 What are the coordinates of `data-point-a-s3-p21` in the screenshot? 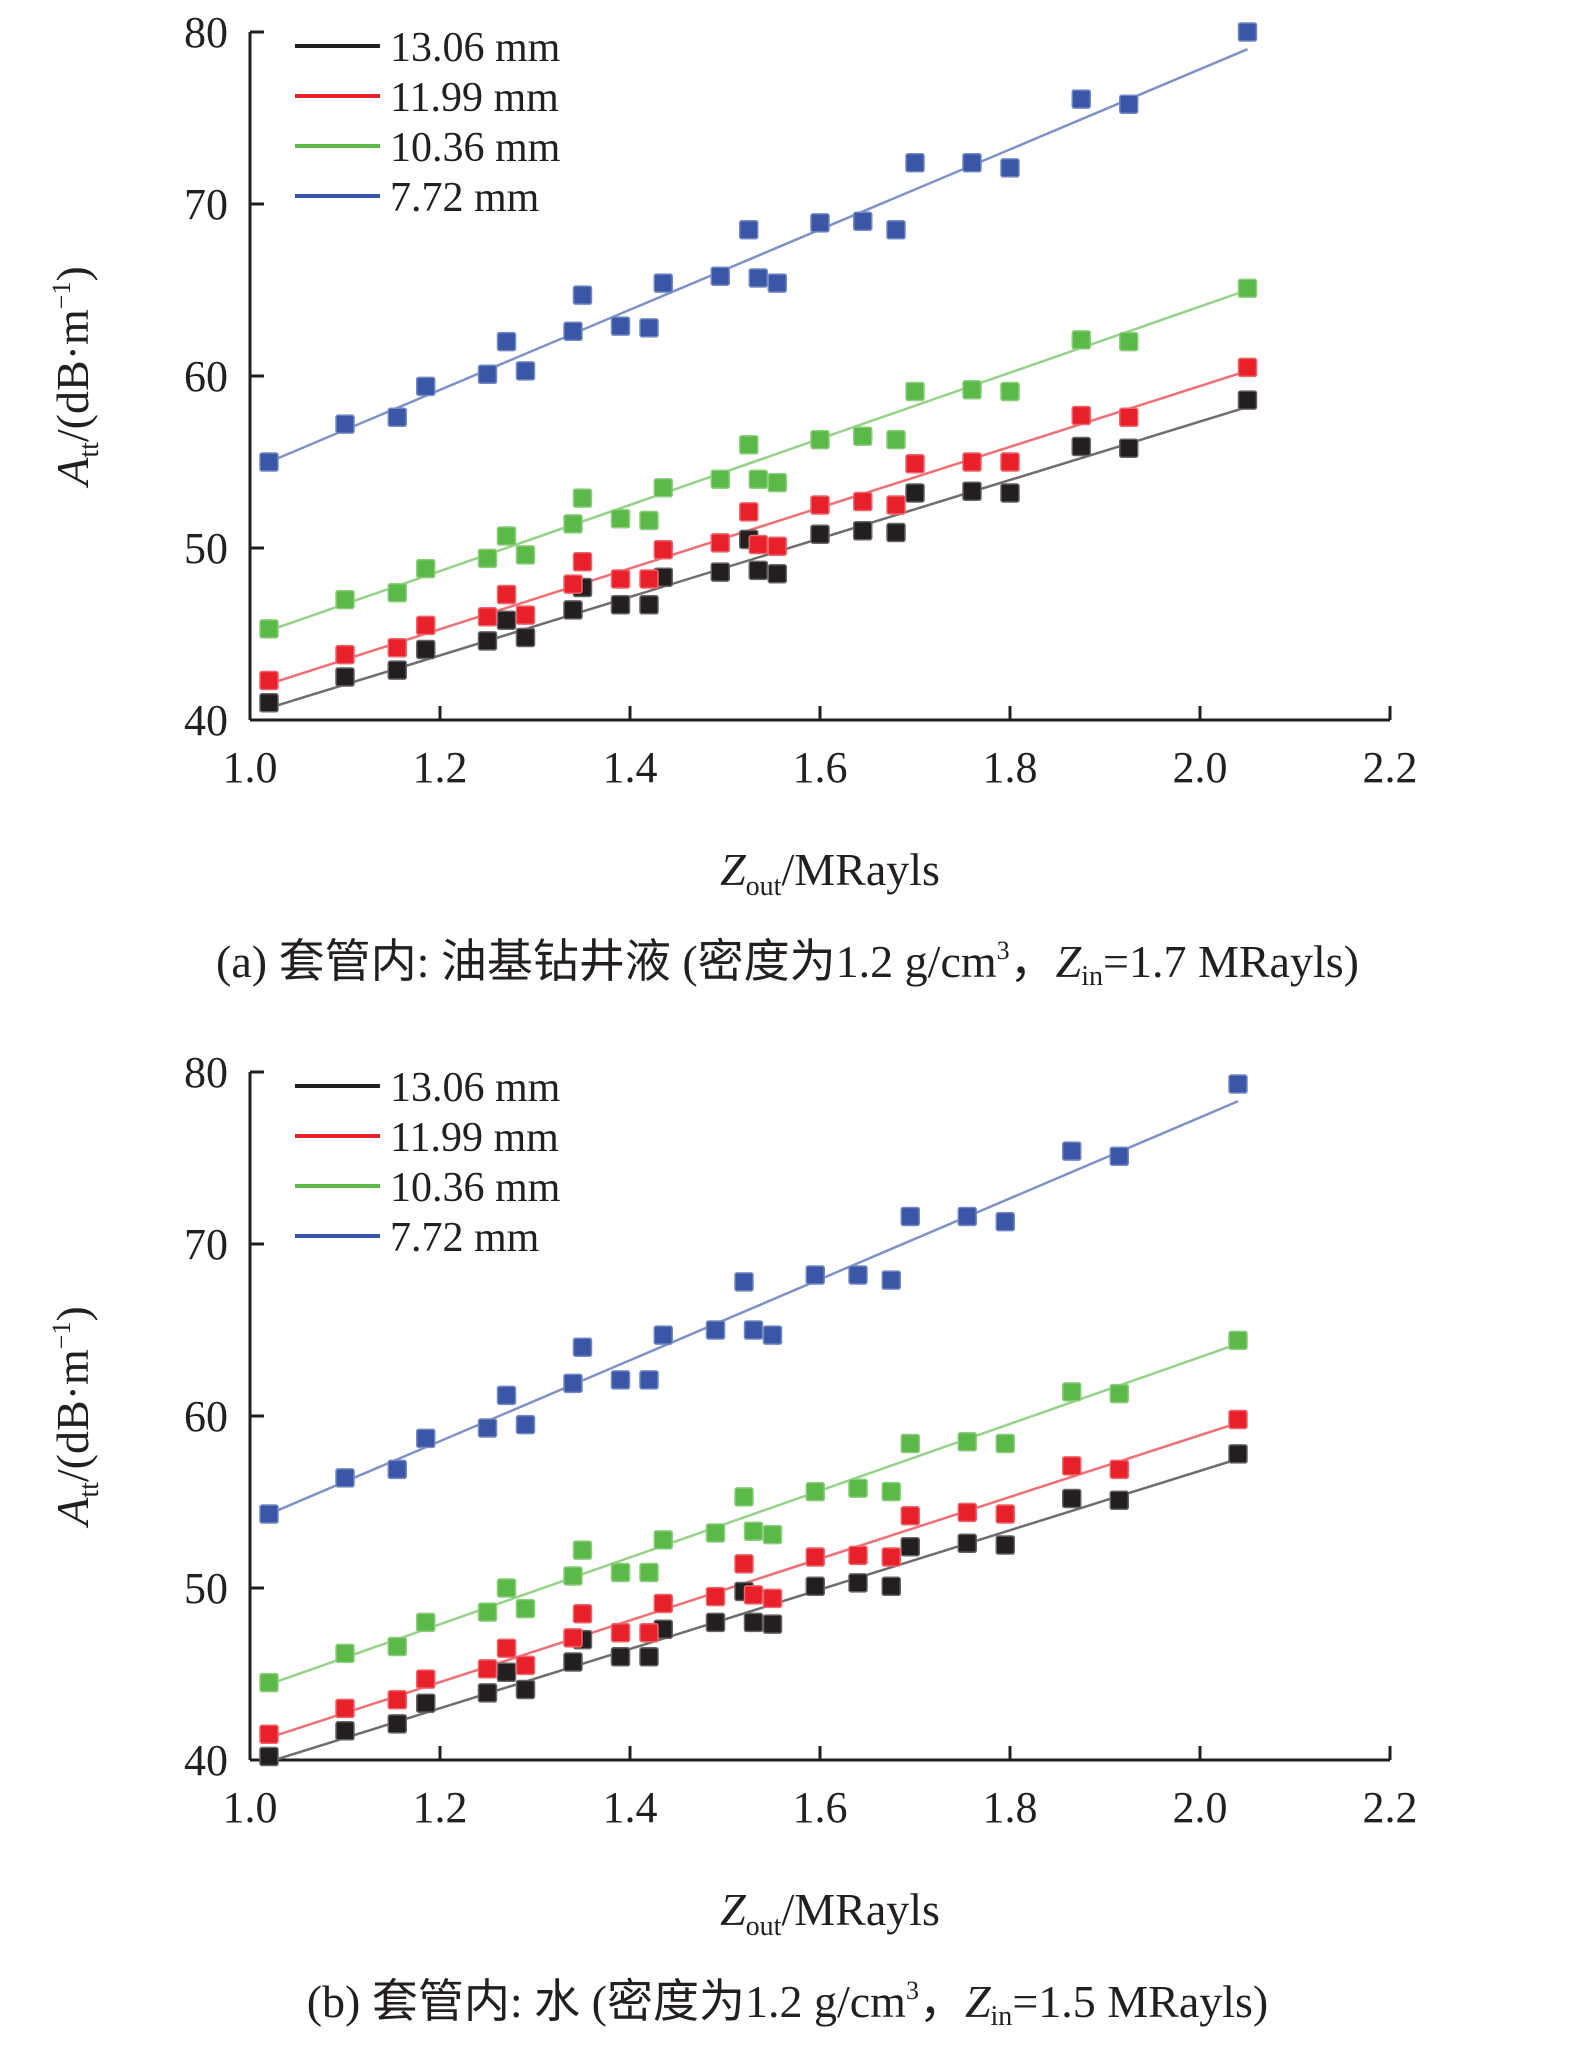 It's located at (1010, 168).